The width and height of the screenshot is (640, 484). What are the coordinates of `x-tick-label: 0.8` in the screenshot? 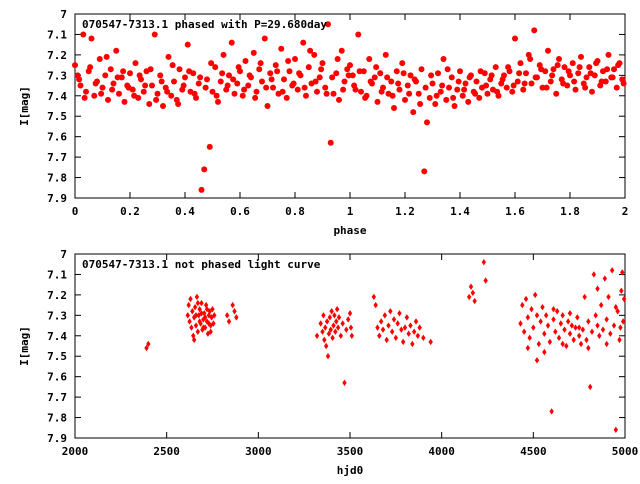 It's located at (295, 211).